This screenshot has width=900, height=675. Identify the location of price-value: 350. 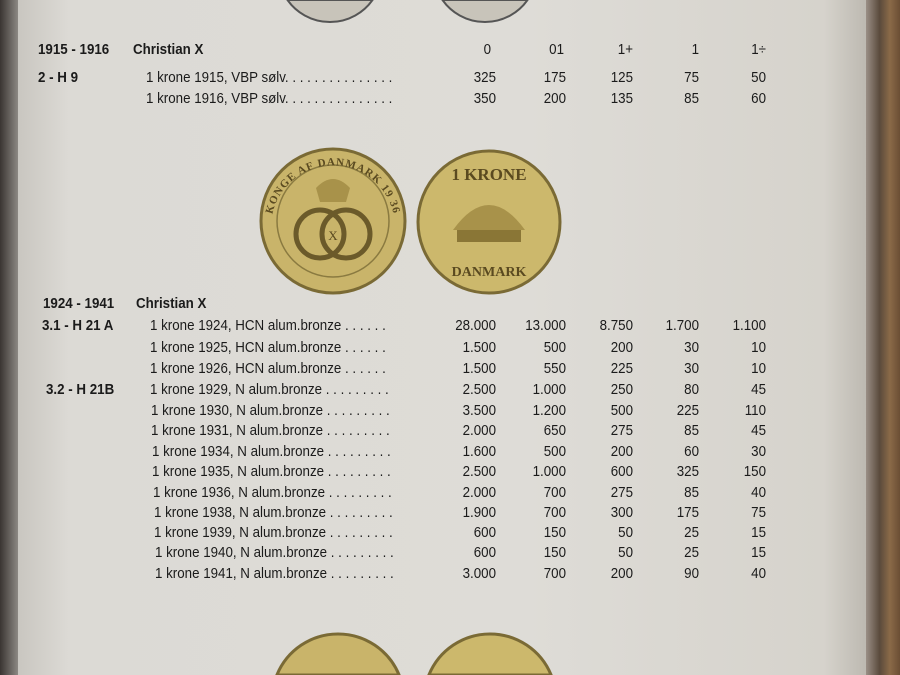
(484, 99).